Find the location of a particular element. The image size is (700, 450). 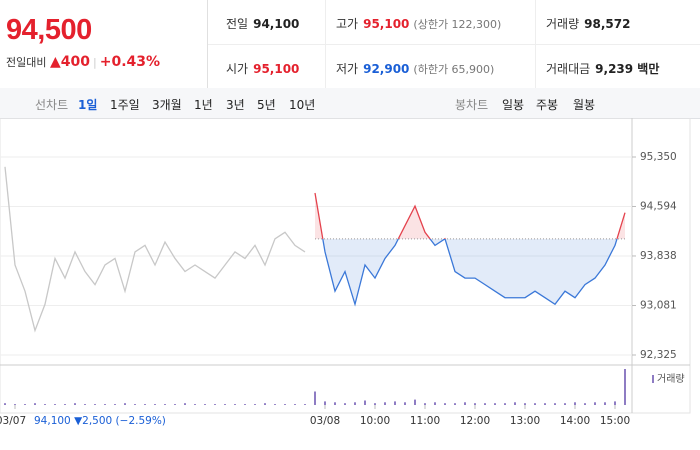

cell-label: 시가 is located at coordinates (237, 69).